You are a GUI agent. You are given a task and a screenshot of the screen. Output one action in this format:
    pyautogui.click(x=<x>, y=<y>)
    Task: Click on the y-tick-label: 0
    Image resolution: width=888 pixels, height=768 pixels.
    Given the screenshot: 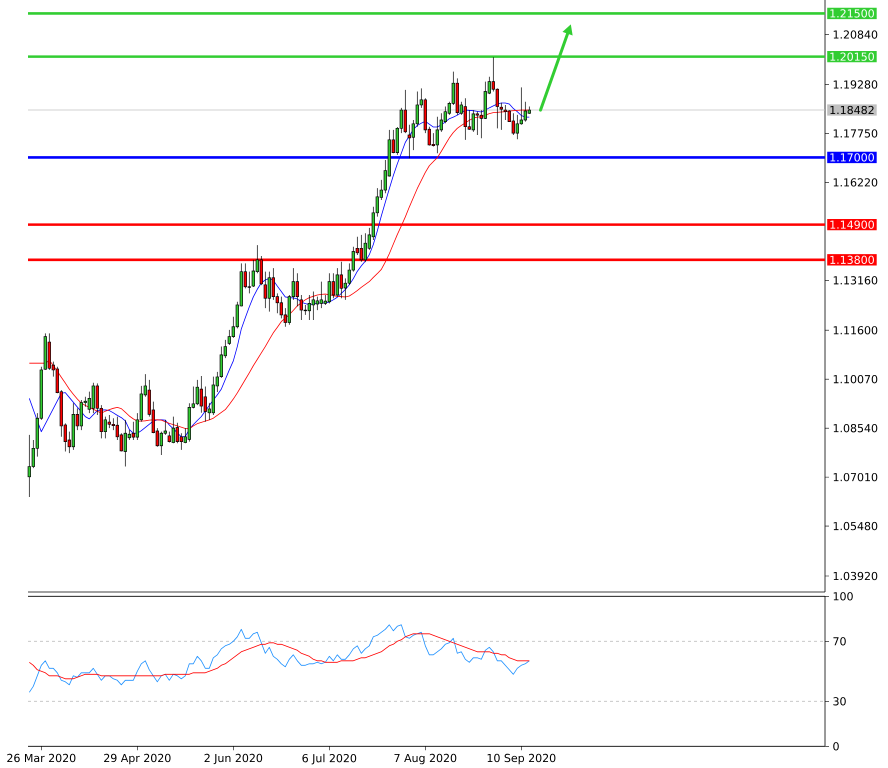 What is the action you would take?
    pyautogui.click(x=836, y=746)
    